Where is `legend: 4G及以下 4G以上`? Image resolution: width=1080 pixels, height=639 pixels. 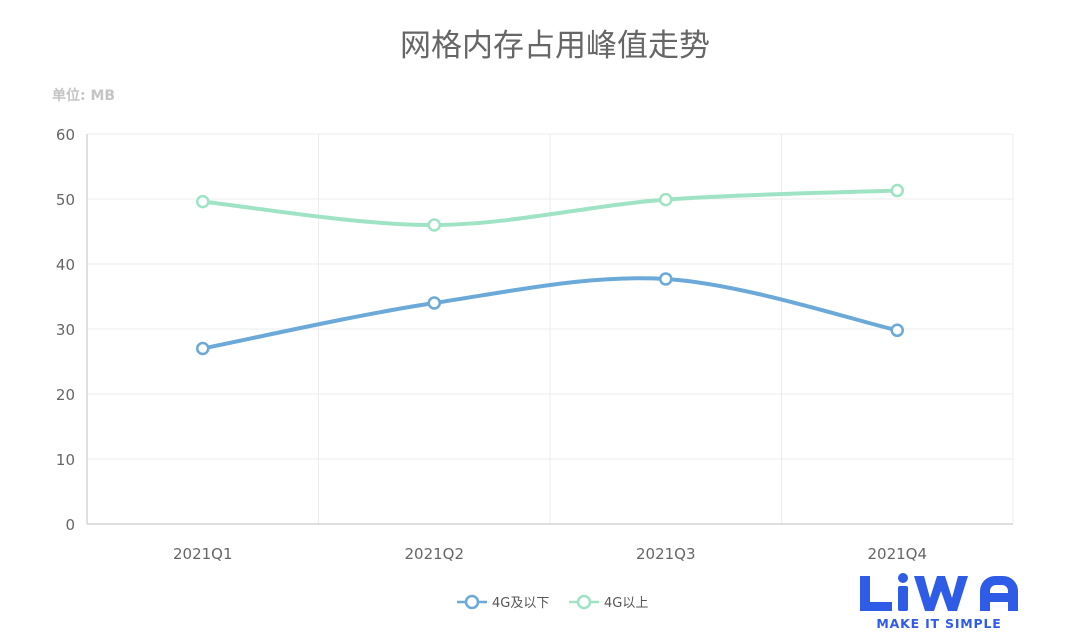
legend: 4G及以下 4G以上 is located at coordinates (552, 602).